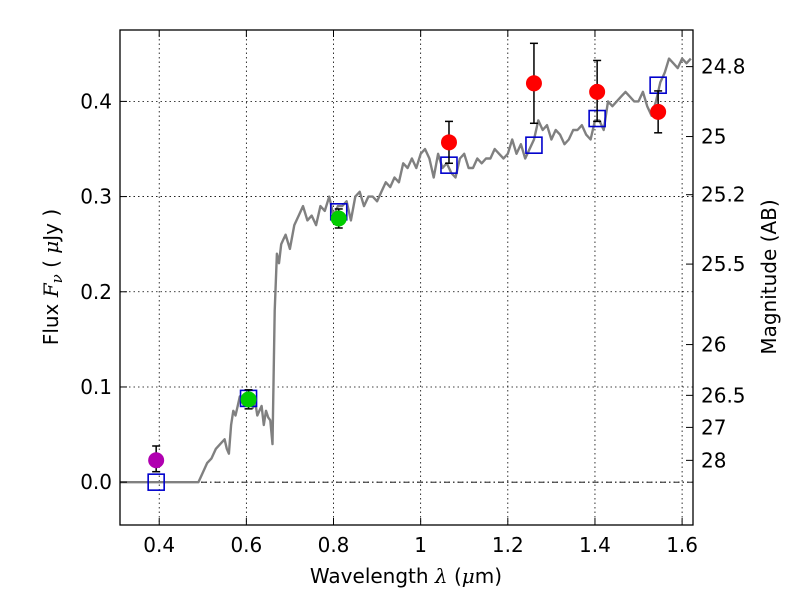 Image resolution: width=800 pixels, height=600 pixels. I want to click on y-tick-label: 0.1, so click(96, 387).